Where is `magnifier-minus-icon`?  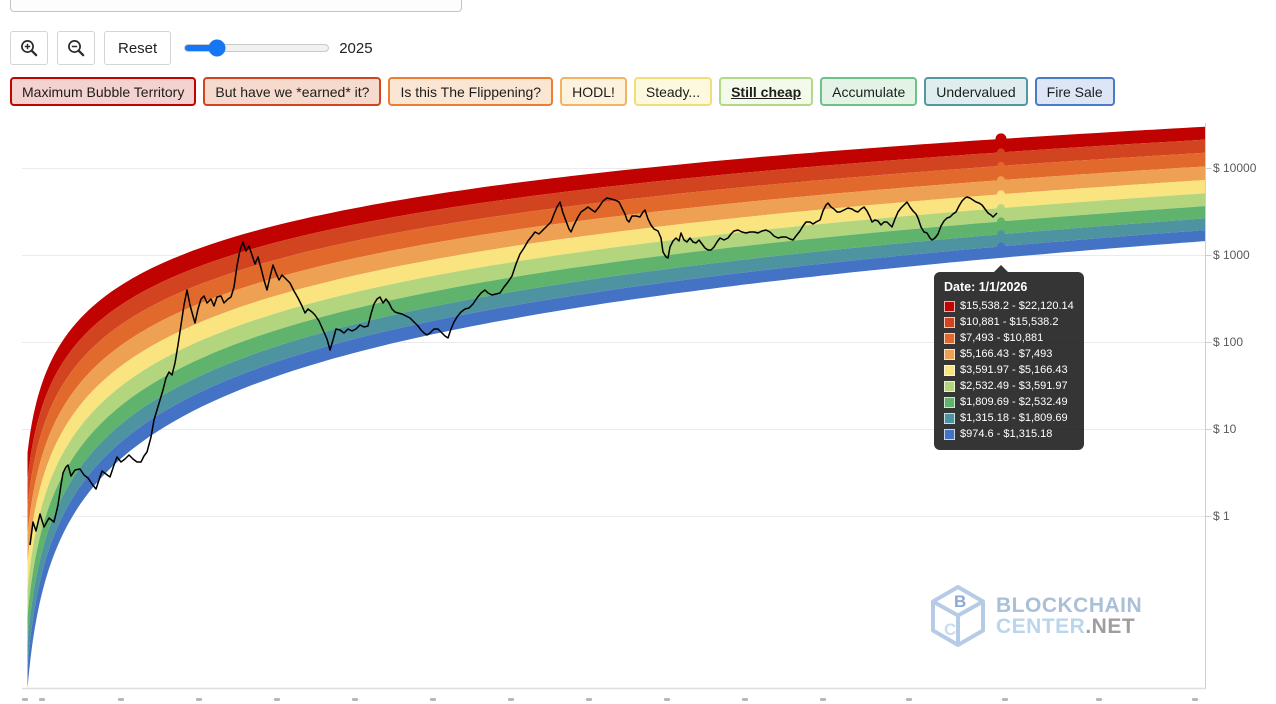
magnifier-minus-icon is located at coordinates (75, 47).